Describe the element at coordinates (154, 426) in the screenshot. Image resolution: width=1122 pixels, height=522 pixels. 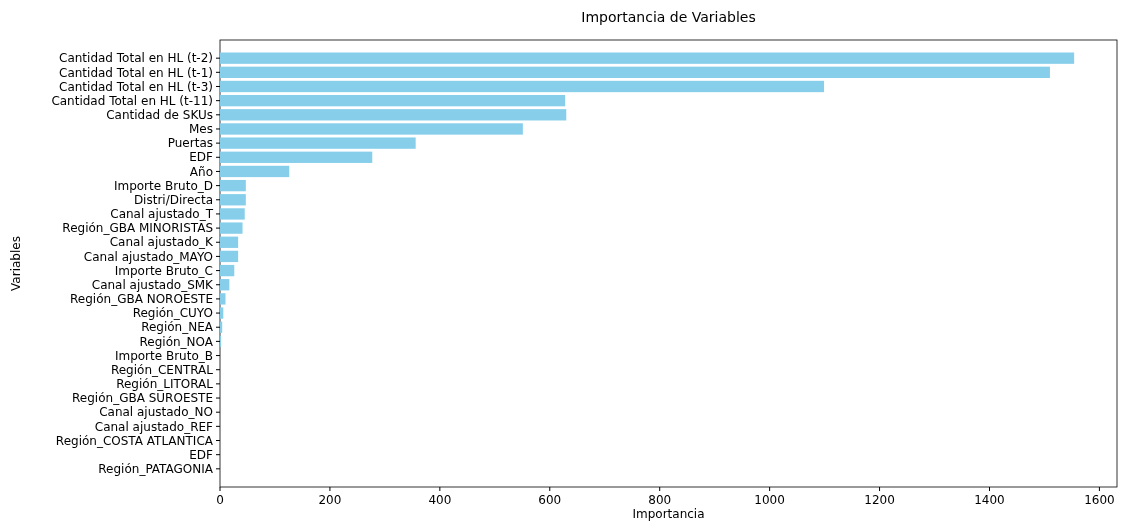
I see `y-tick-label: Canal ajustado_REF` at that location.